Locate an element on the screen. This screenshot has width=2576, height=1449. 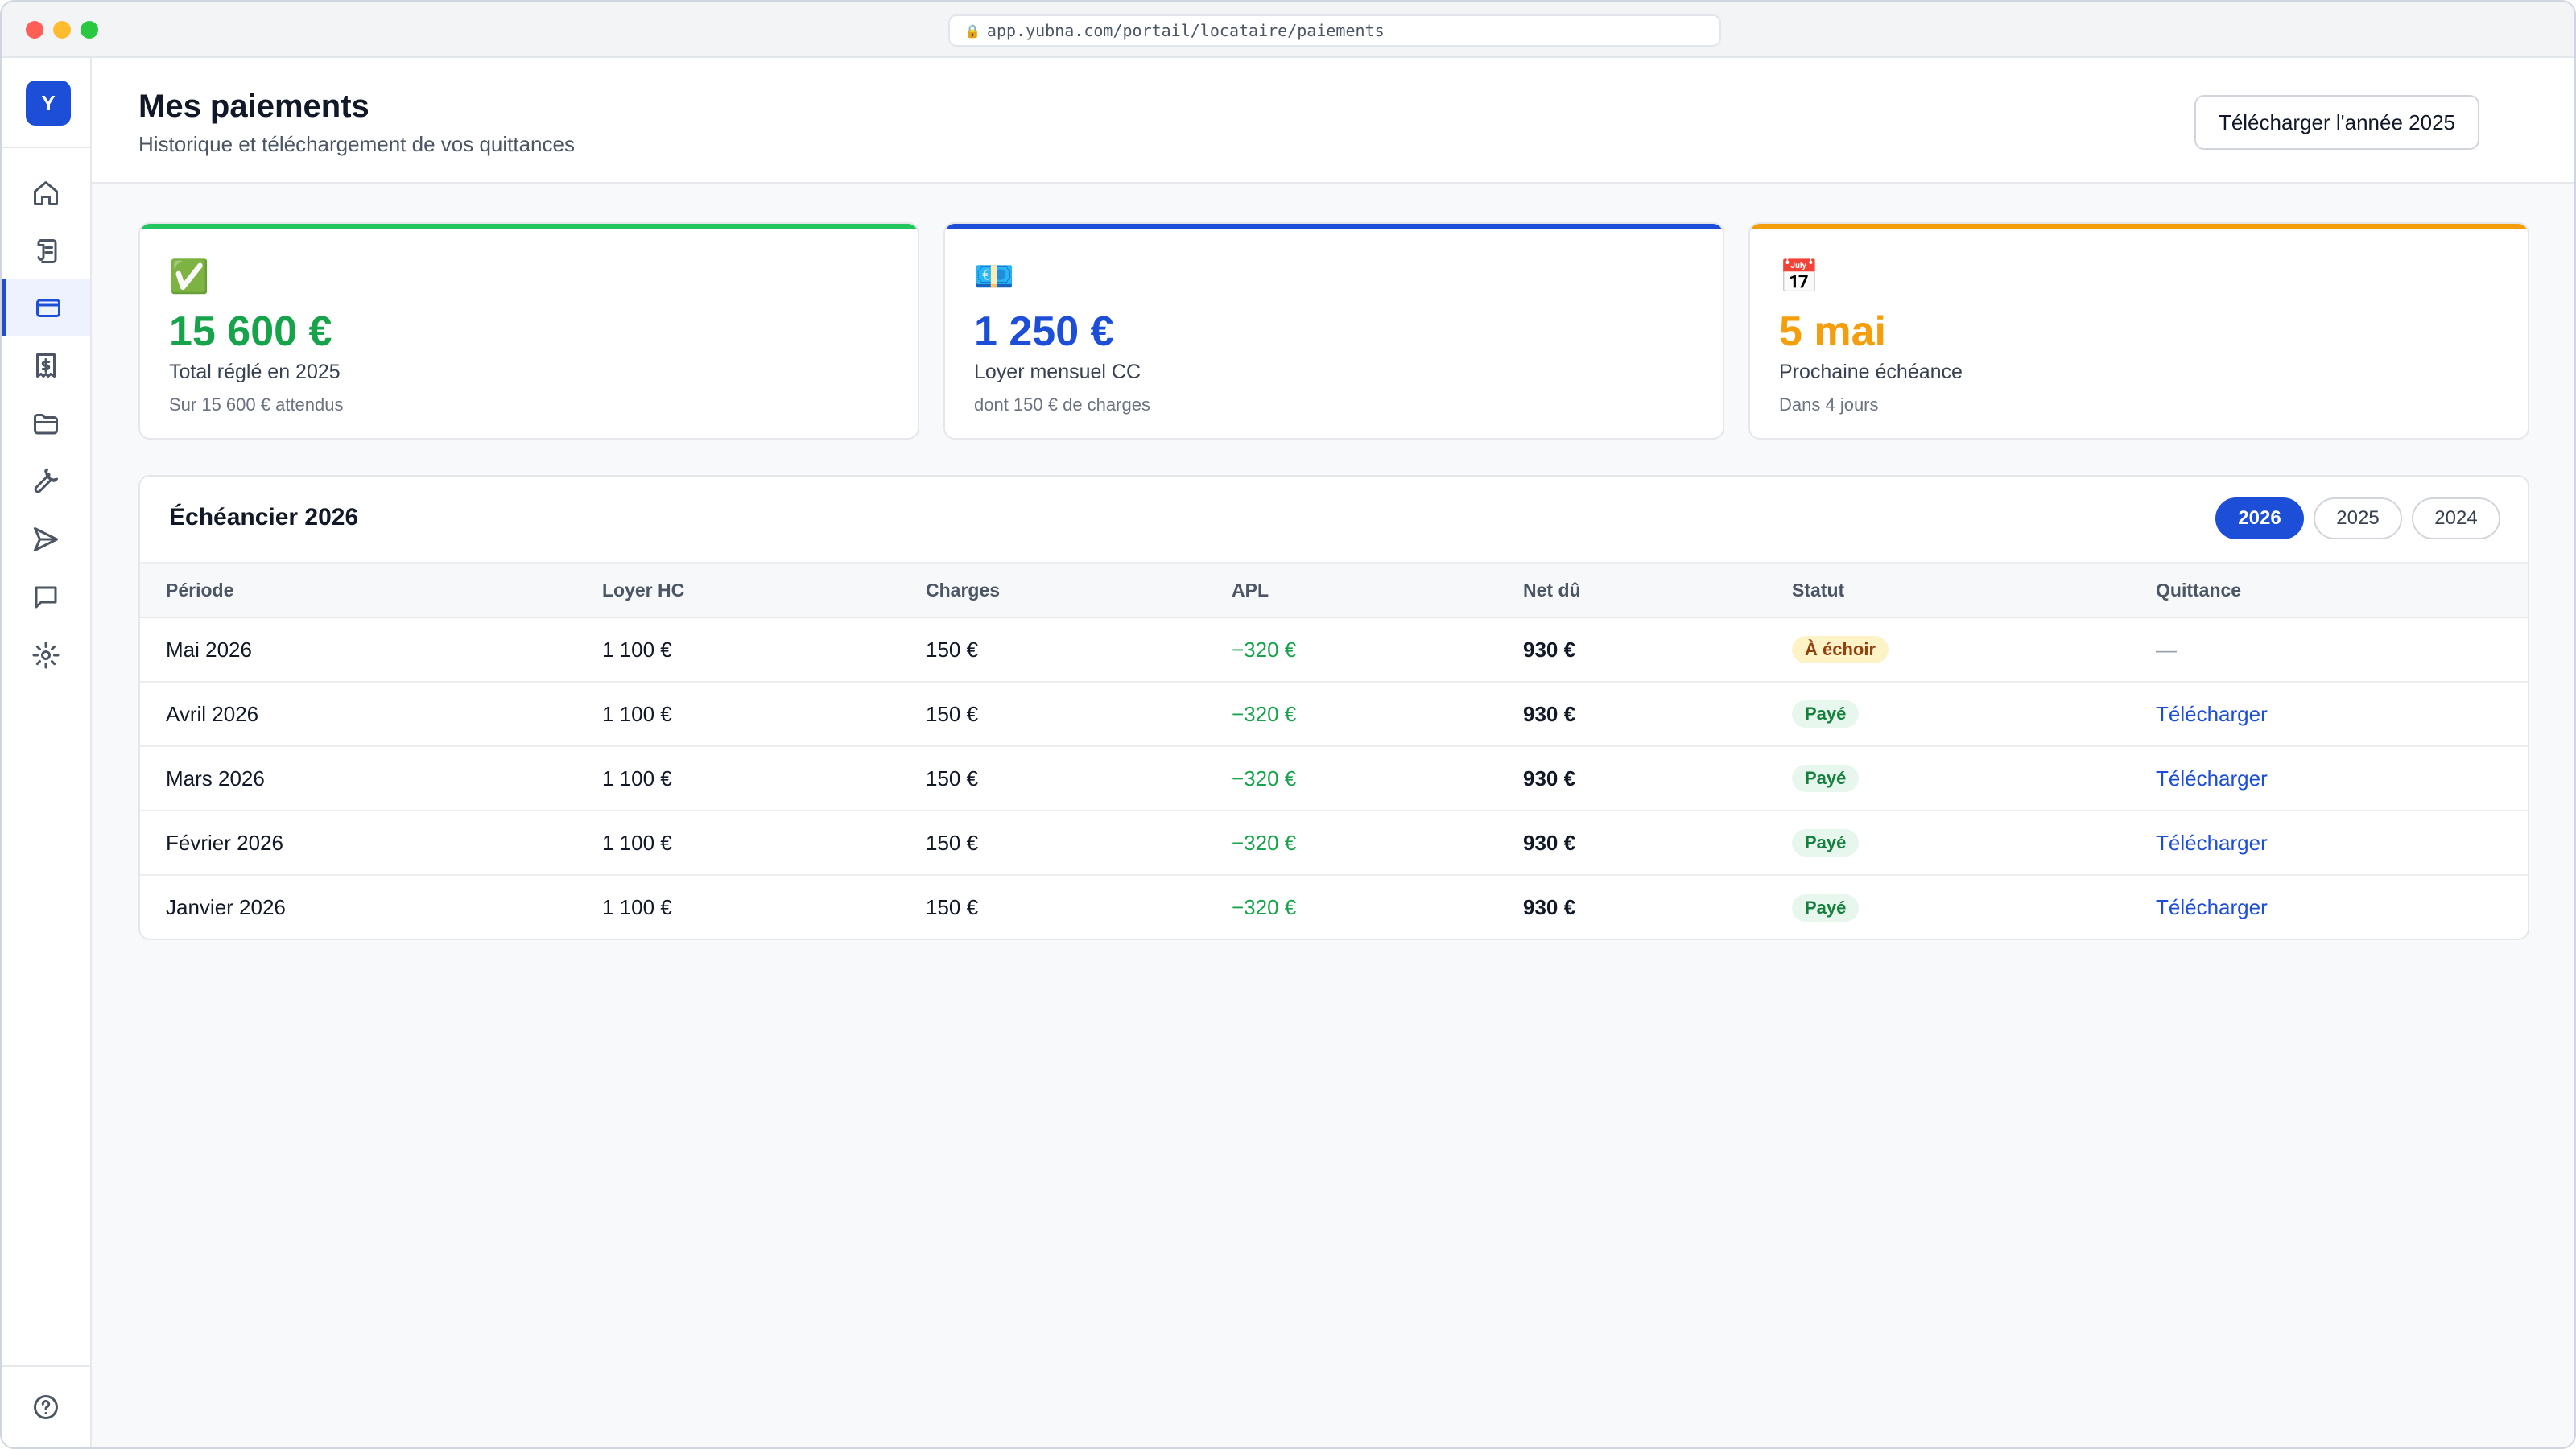
cell-receipt: — is located at coordinates (2329, 649).